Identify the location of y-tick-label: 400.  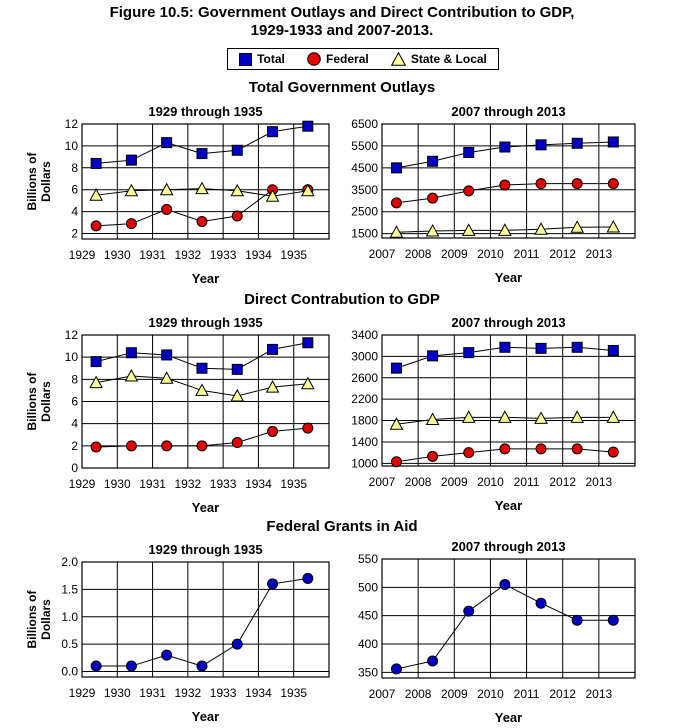
(368, 644).